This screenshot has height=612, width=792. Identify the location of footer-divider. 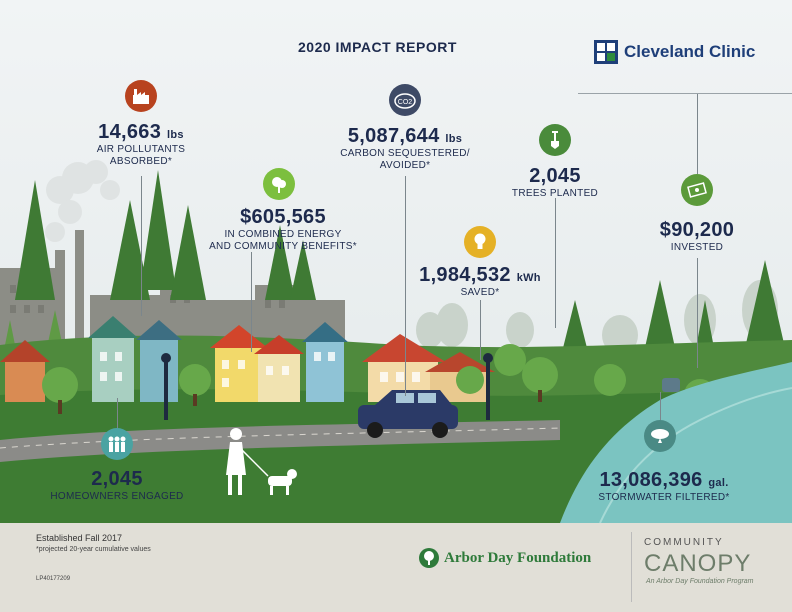
(631, 567).